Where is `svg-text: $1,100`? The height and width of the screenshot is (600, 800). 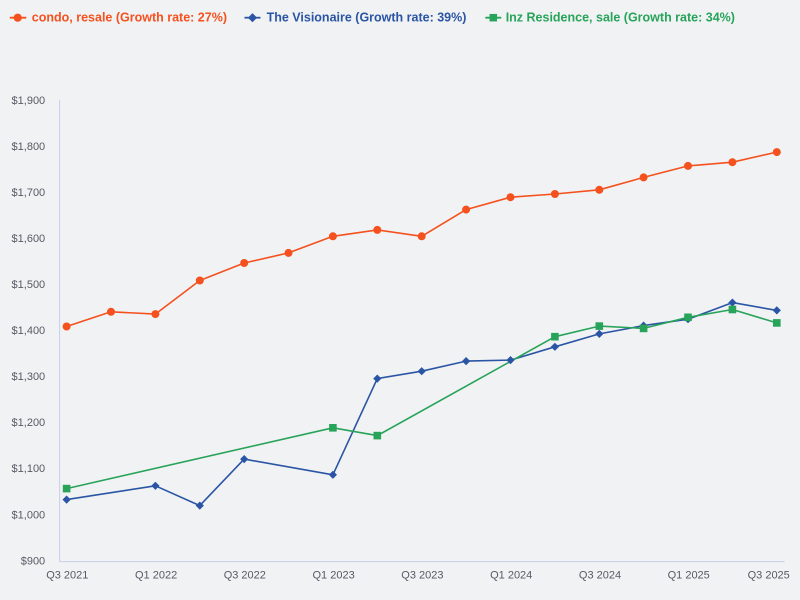 svg-text: $1,100 is located at coordinates (29, 469).